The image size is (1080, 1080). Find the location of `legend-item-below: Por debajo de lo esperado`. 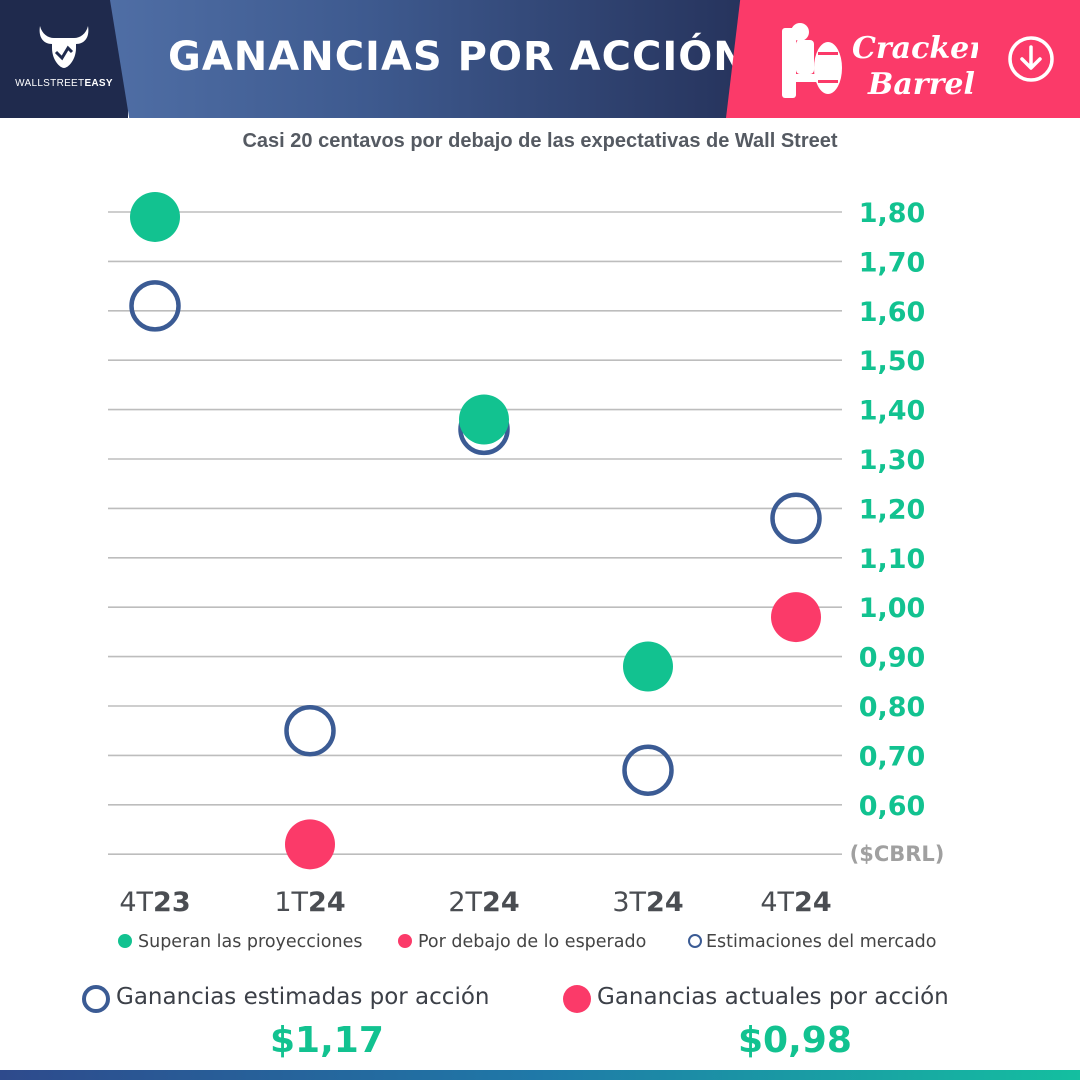

legend-item-below: Por debajo de lo esperado is located at coordinates (522, 942).